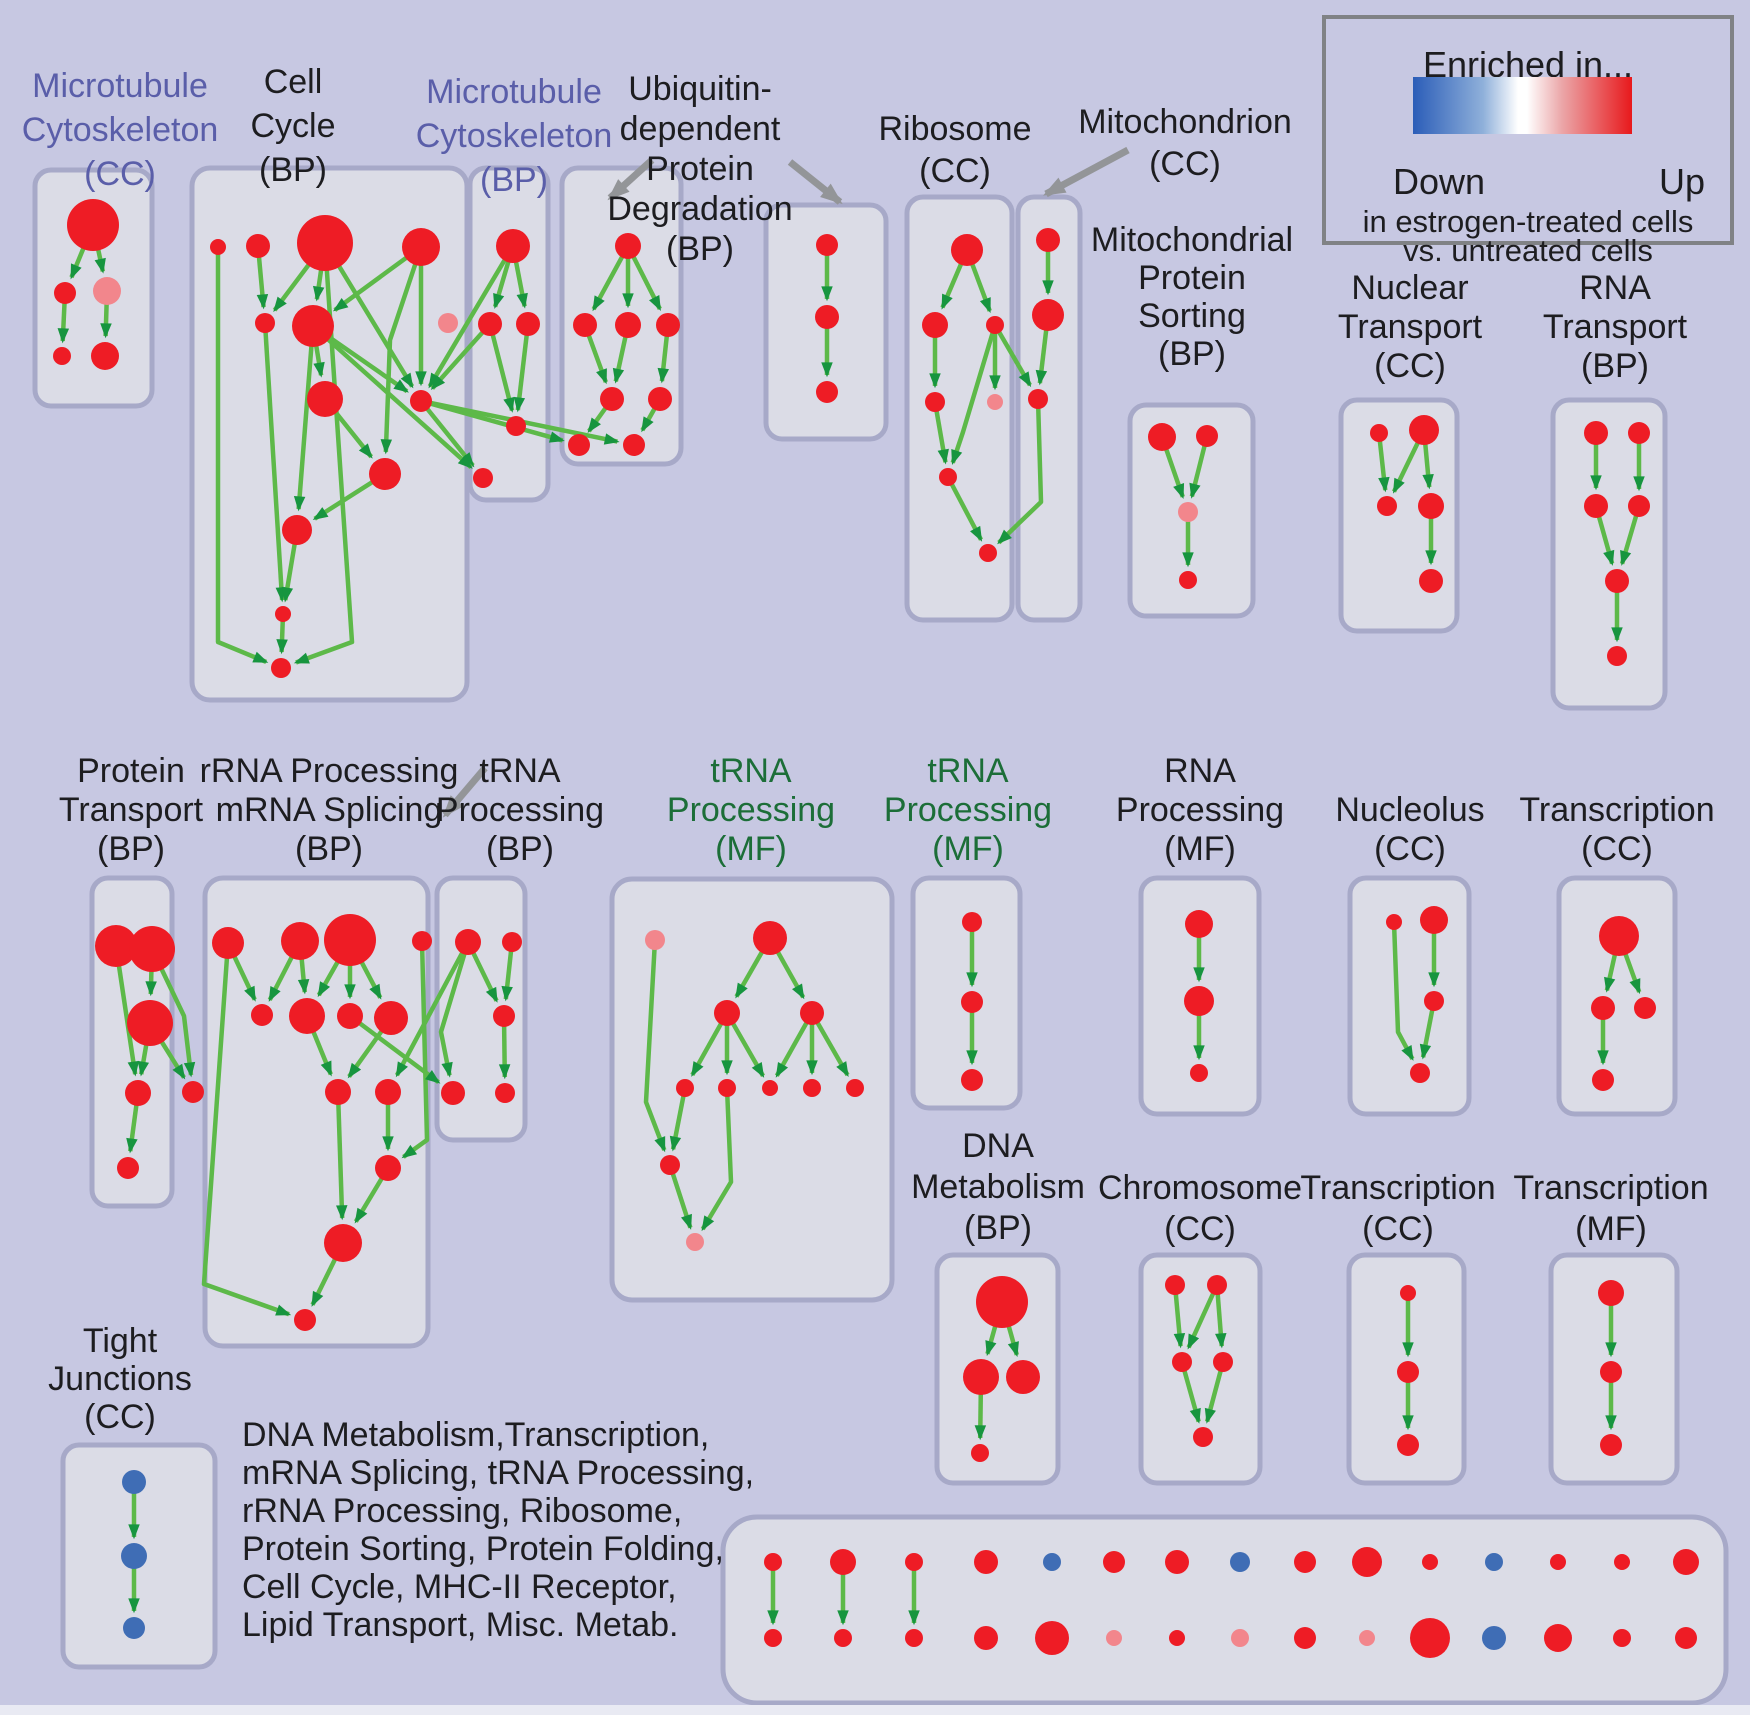 The image size is (1750, 1715). I want to click on edge-arrow-f4-f6, so click(940, 433).